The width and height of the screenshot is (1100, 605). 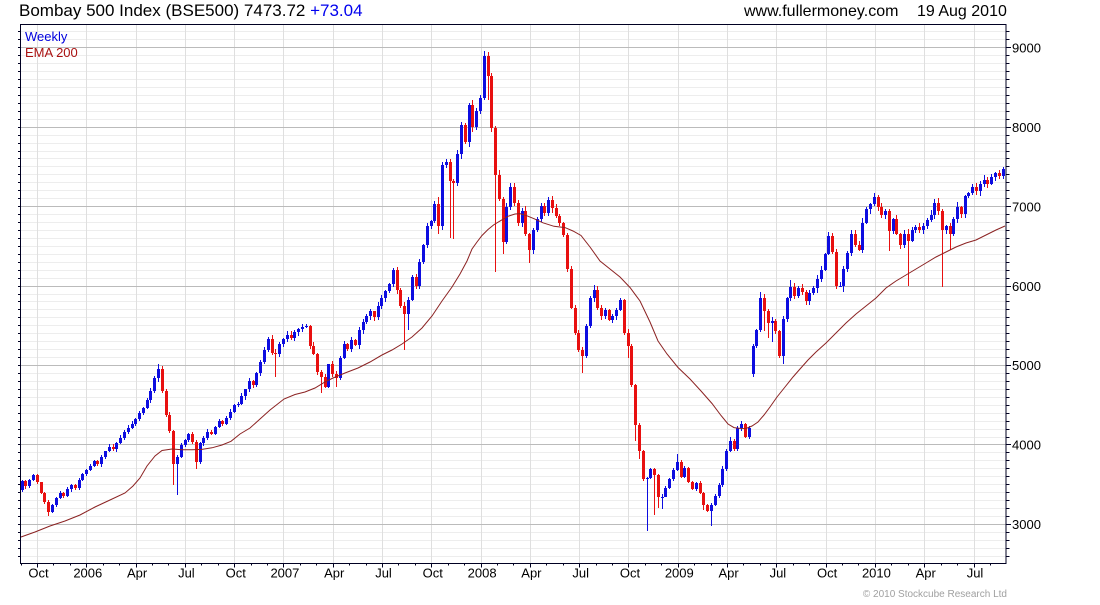 What do you see at coordinates (679, 573) in the screenshot?
I see `svg-text: 2009` at bounding box center [679, 573].